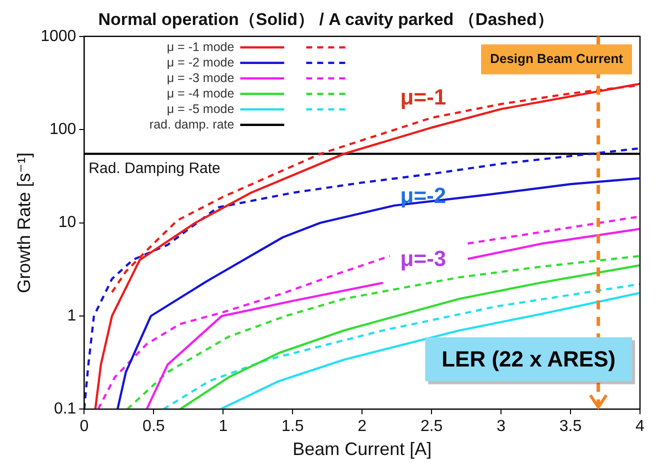 The width and height of the screenshot is (672, 469). I want to click on legend-label: μ = -2 mode, so click(200, 62).